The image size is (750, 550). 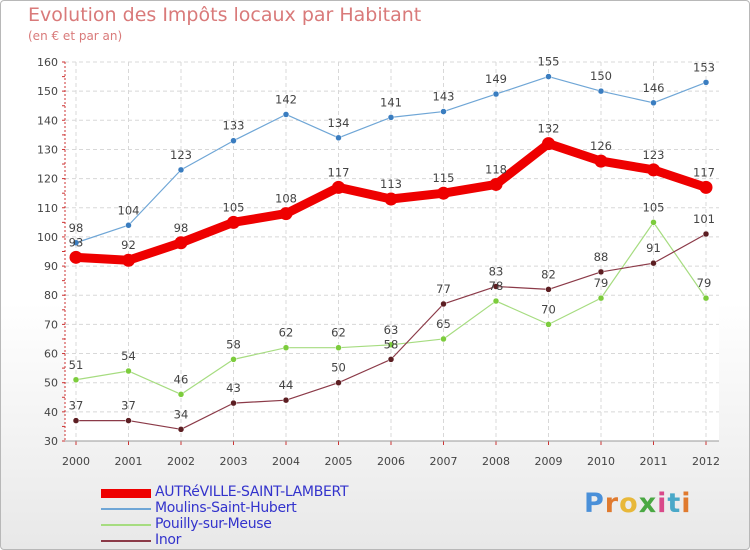 I want to click on y-tick-label: 140, so click(x=47, y=120).